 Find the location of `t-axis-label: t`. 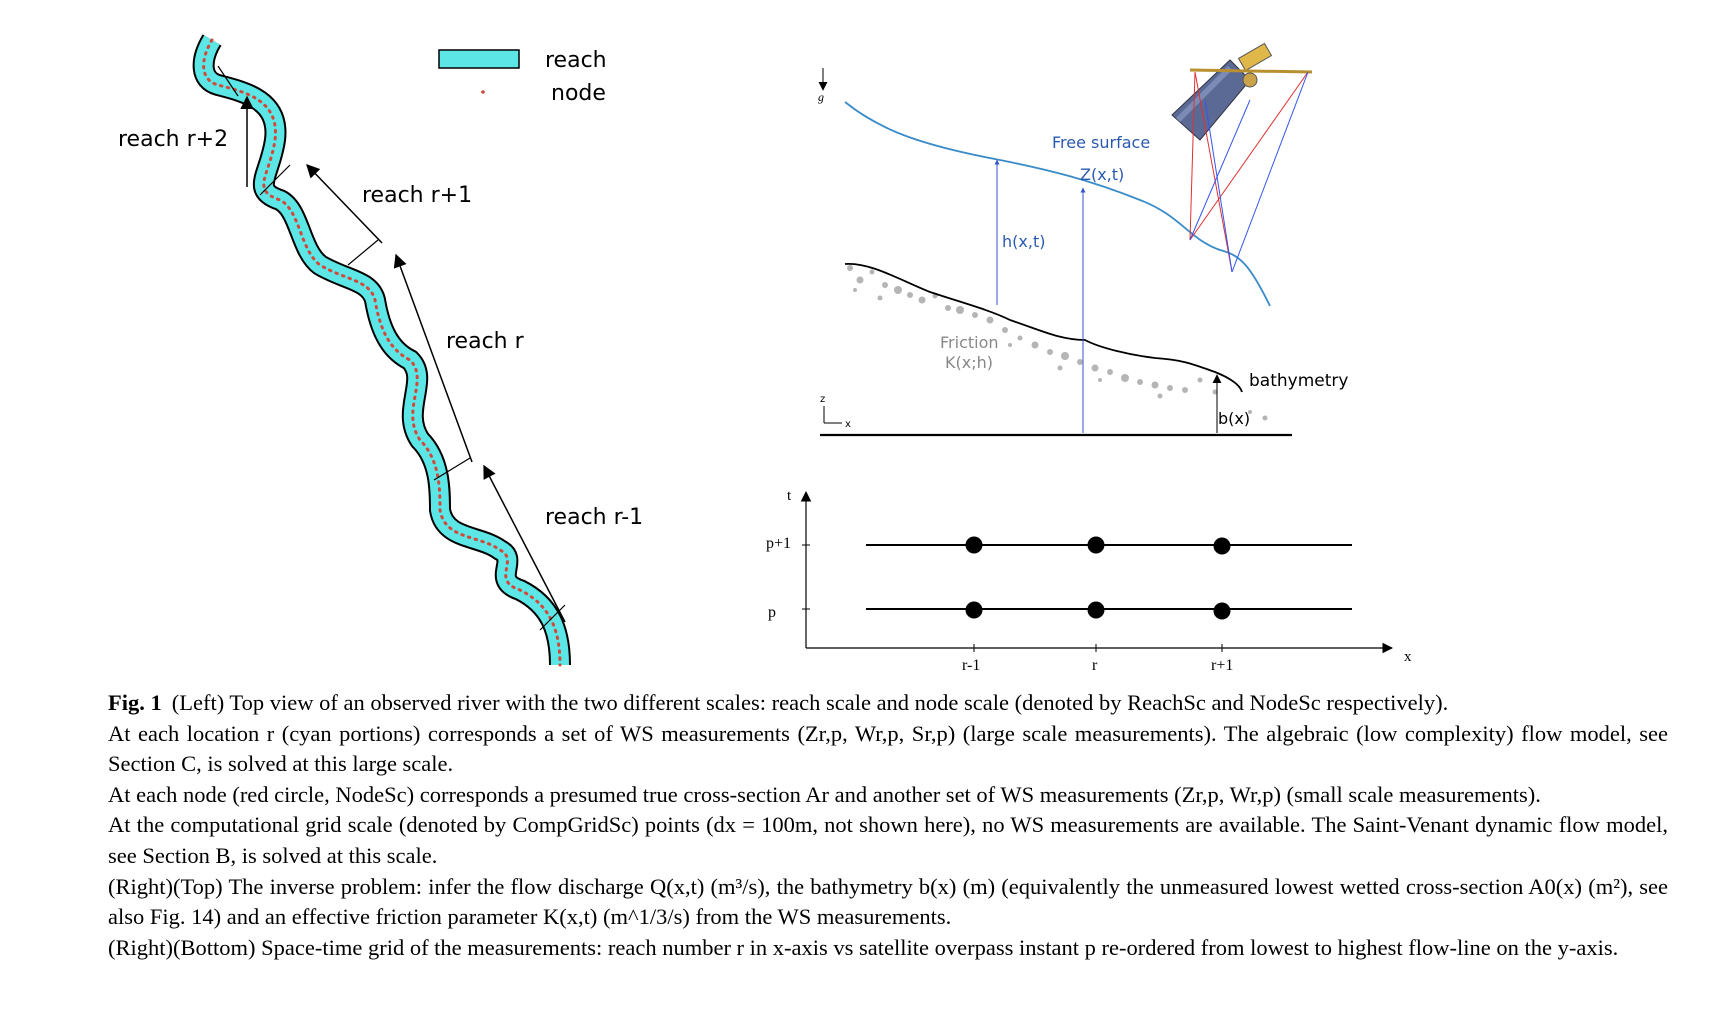

t-axis-label: t is located at coordinates (789, 496).